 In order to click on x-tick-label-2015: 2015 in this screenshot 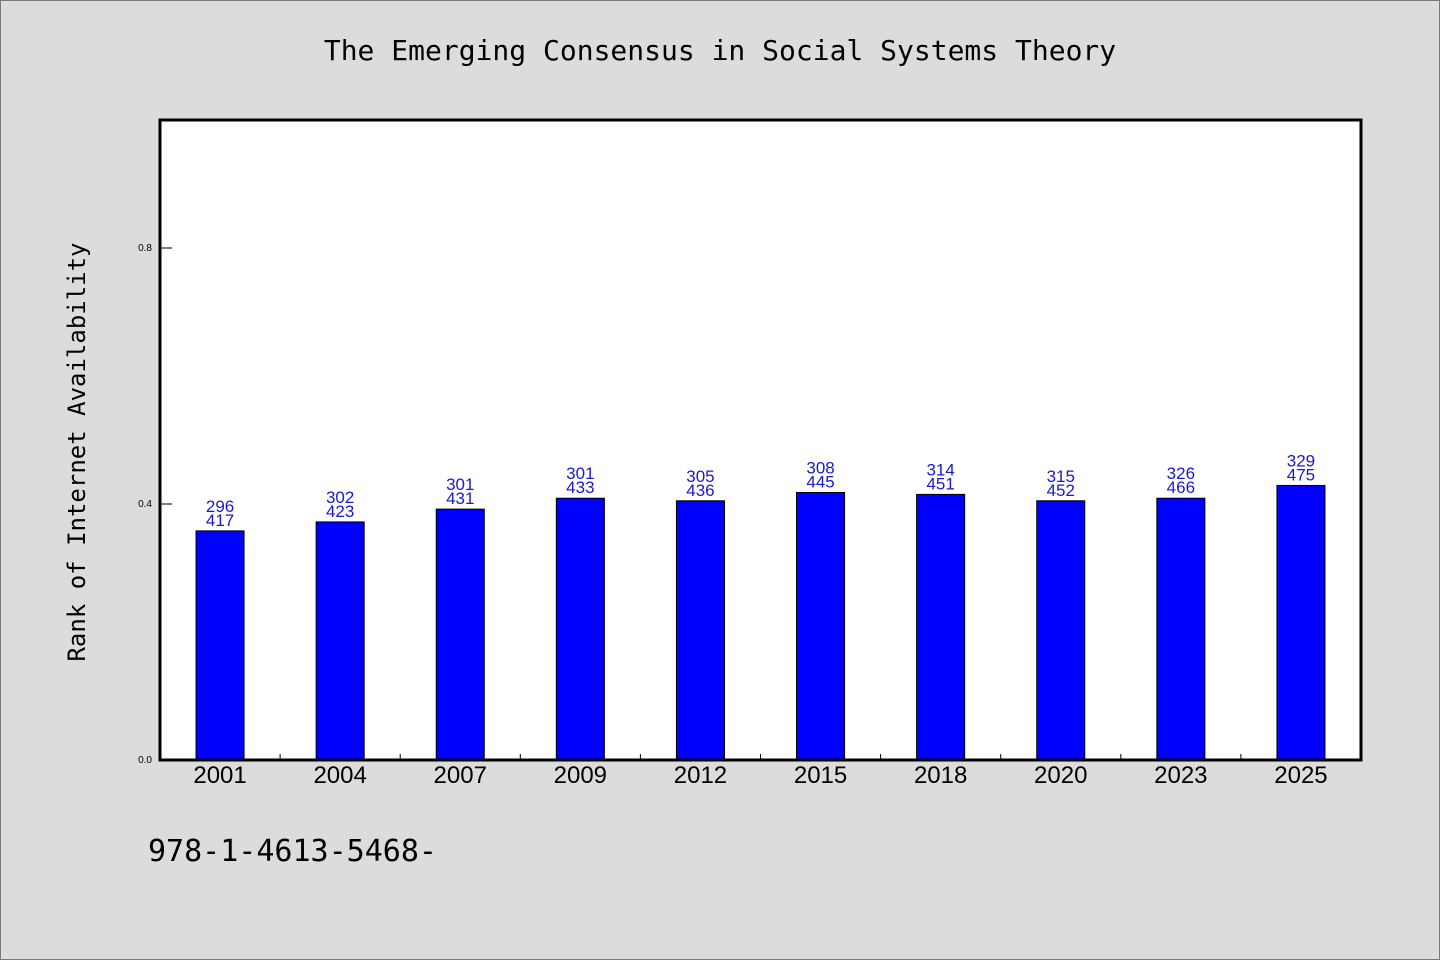, I will do `click(820, 775)`.